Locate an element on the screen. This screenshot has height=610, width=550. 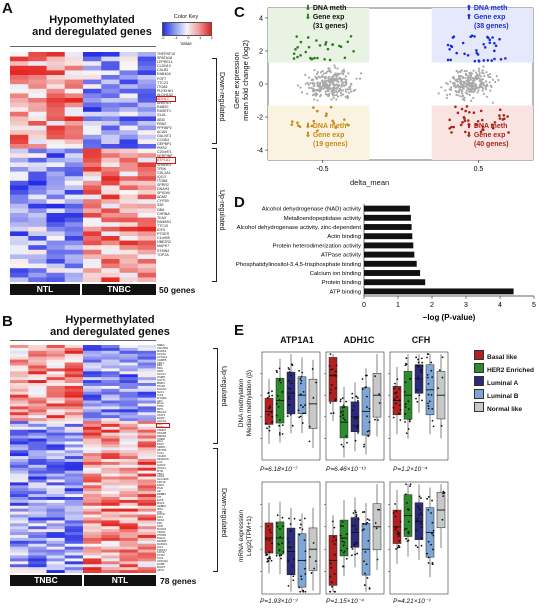
quadrant-bl-count: (19 genes) is located at coordinates (330, 144).